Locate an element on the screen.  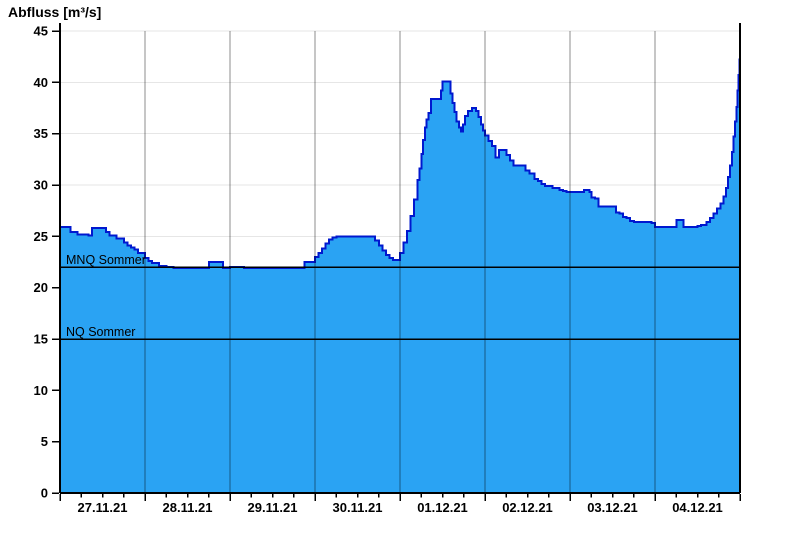
y-tick-label-40: 40 is located at coordinates (41, 82).